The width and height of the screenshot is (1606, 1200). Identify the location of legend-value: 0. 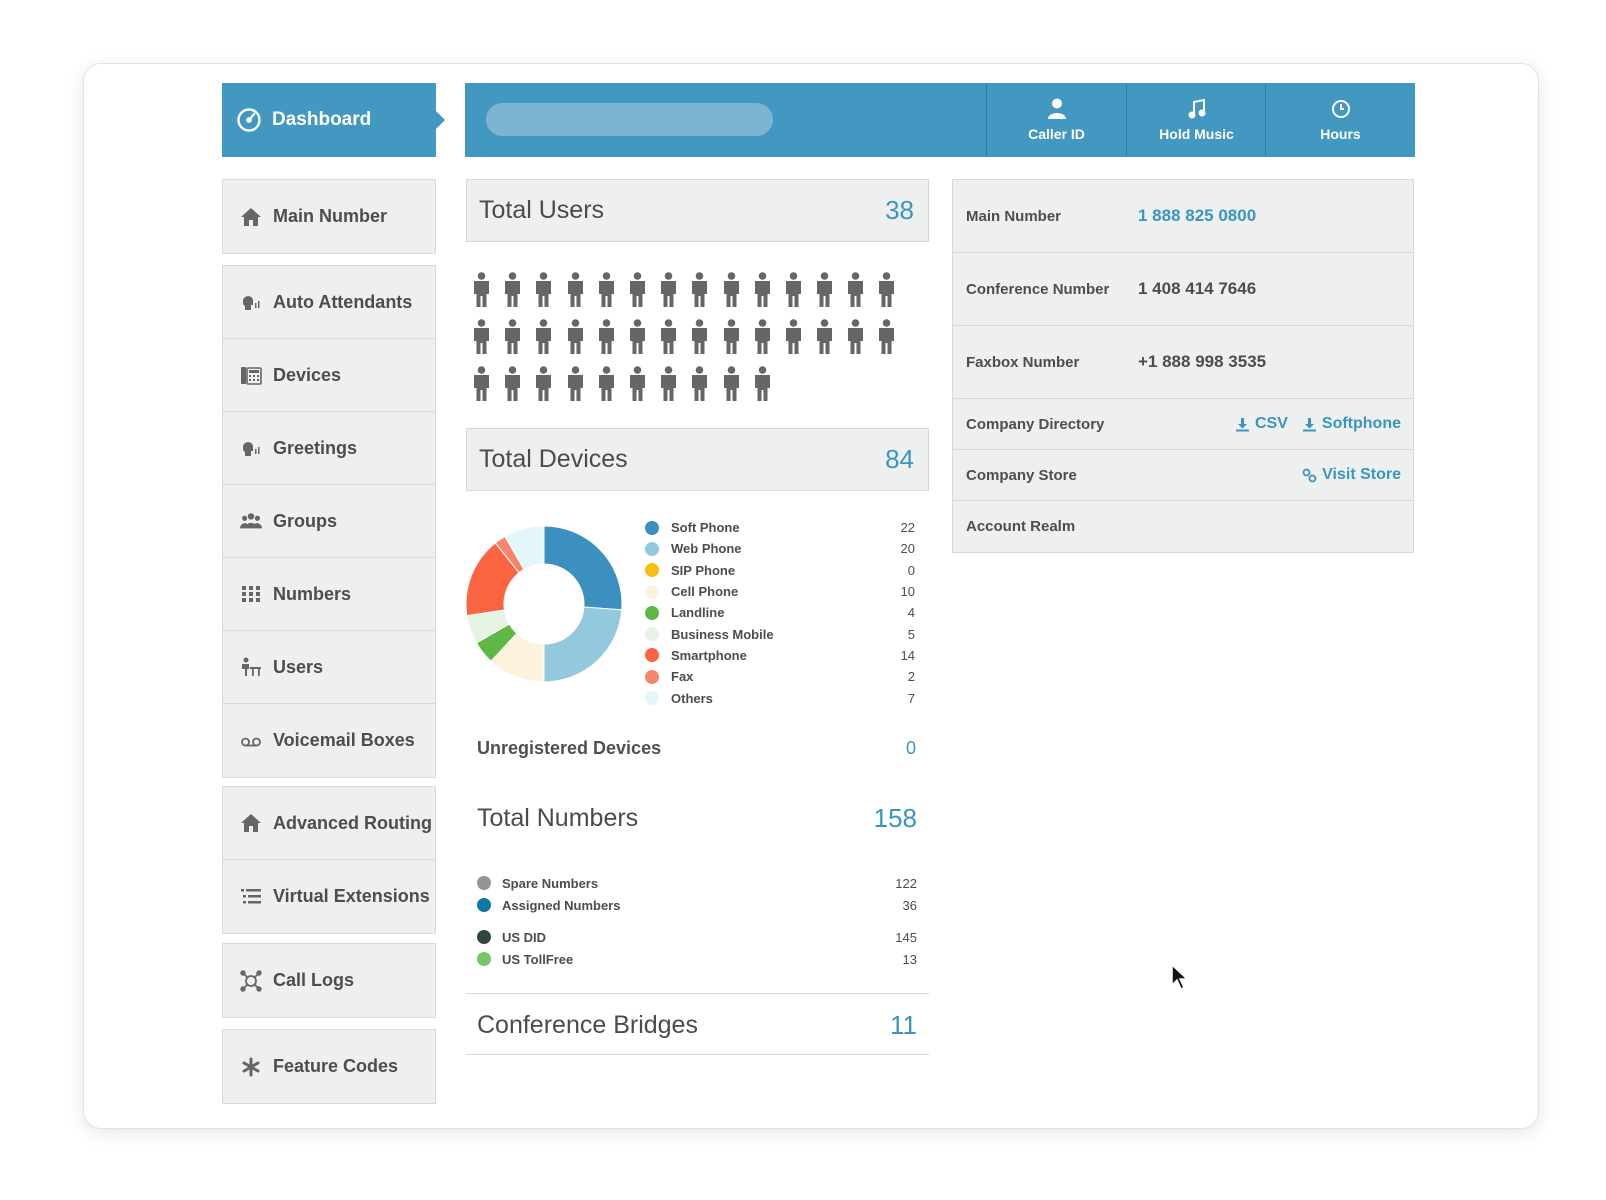
(911, 570).